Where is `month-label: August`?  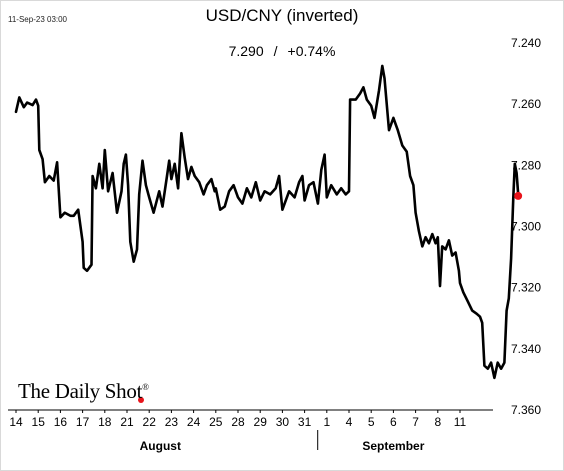
month-label: August is located at coordinates (160, 446).